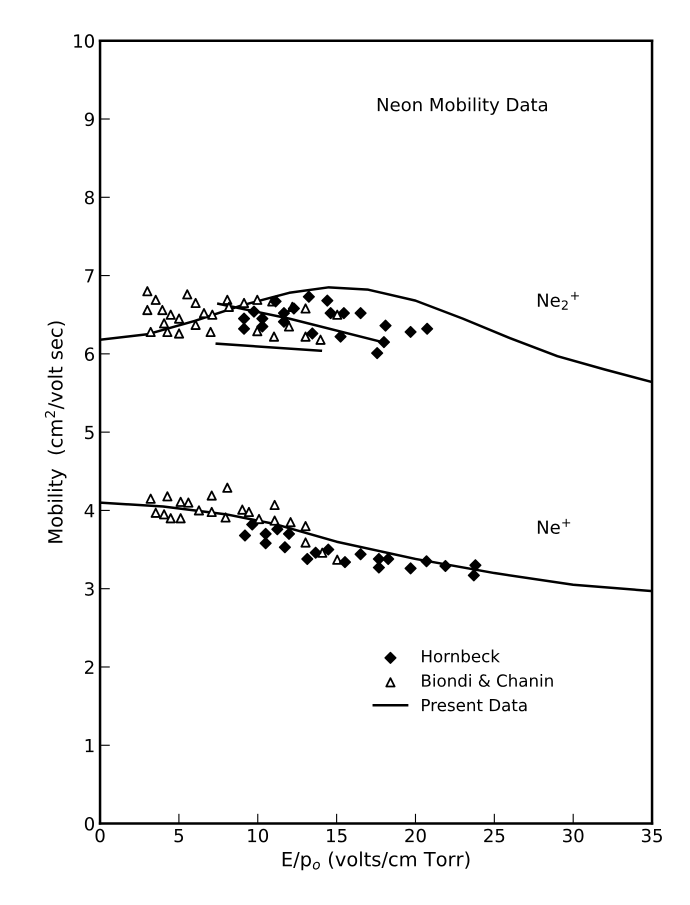 Image resolution: width=690 pixels, height=905 pixels. Describe the element at coordinates (89, 354) in the screenshot. I see `y-tick-label: 6` at that location.